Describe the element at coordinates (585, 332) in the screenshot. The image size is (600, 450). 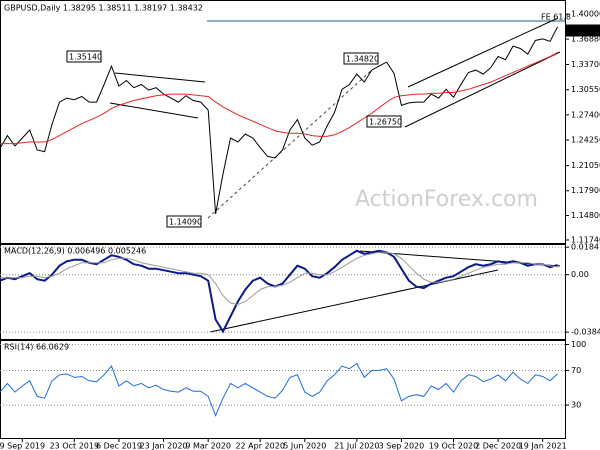
I see `y-tick-label: -0.038486` at that location.